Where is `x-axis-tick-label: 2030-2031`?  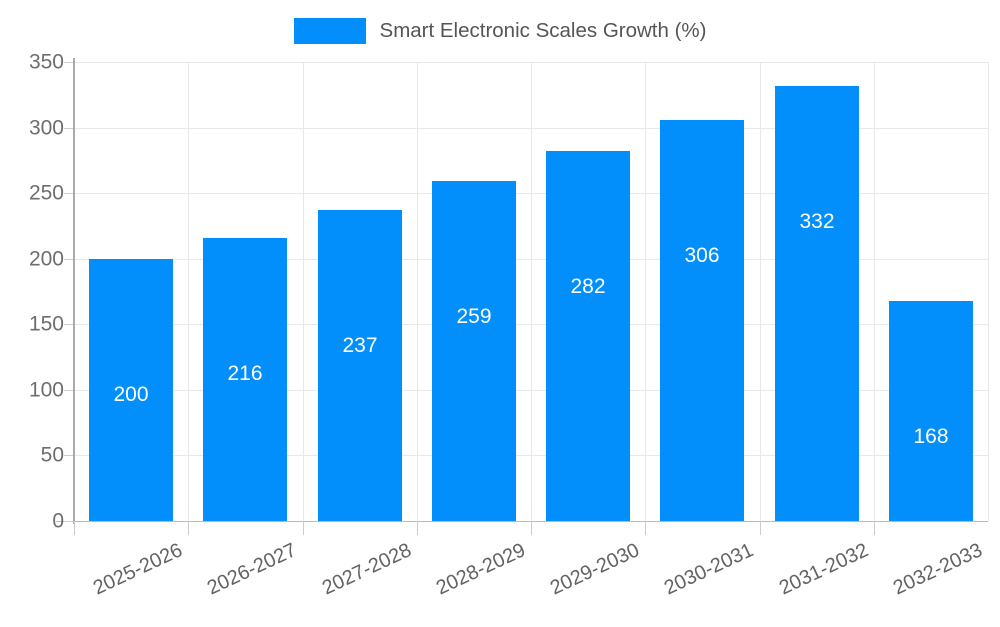 x-axis-tick-label: 2030-2031 is located at coordinates (709, 569).